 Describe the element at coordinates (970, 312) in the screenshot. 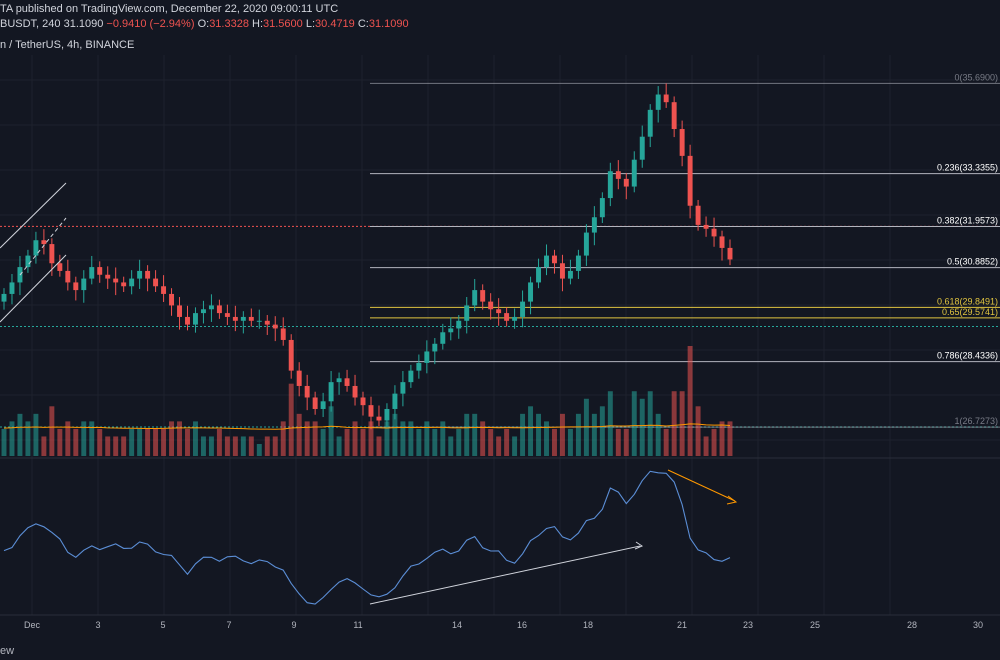

I see `fib-level-label: 0.65(29.5741)` at that location.